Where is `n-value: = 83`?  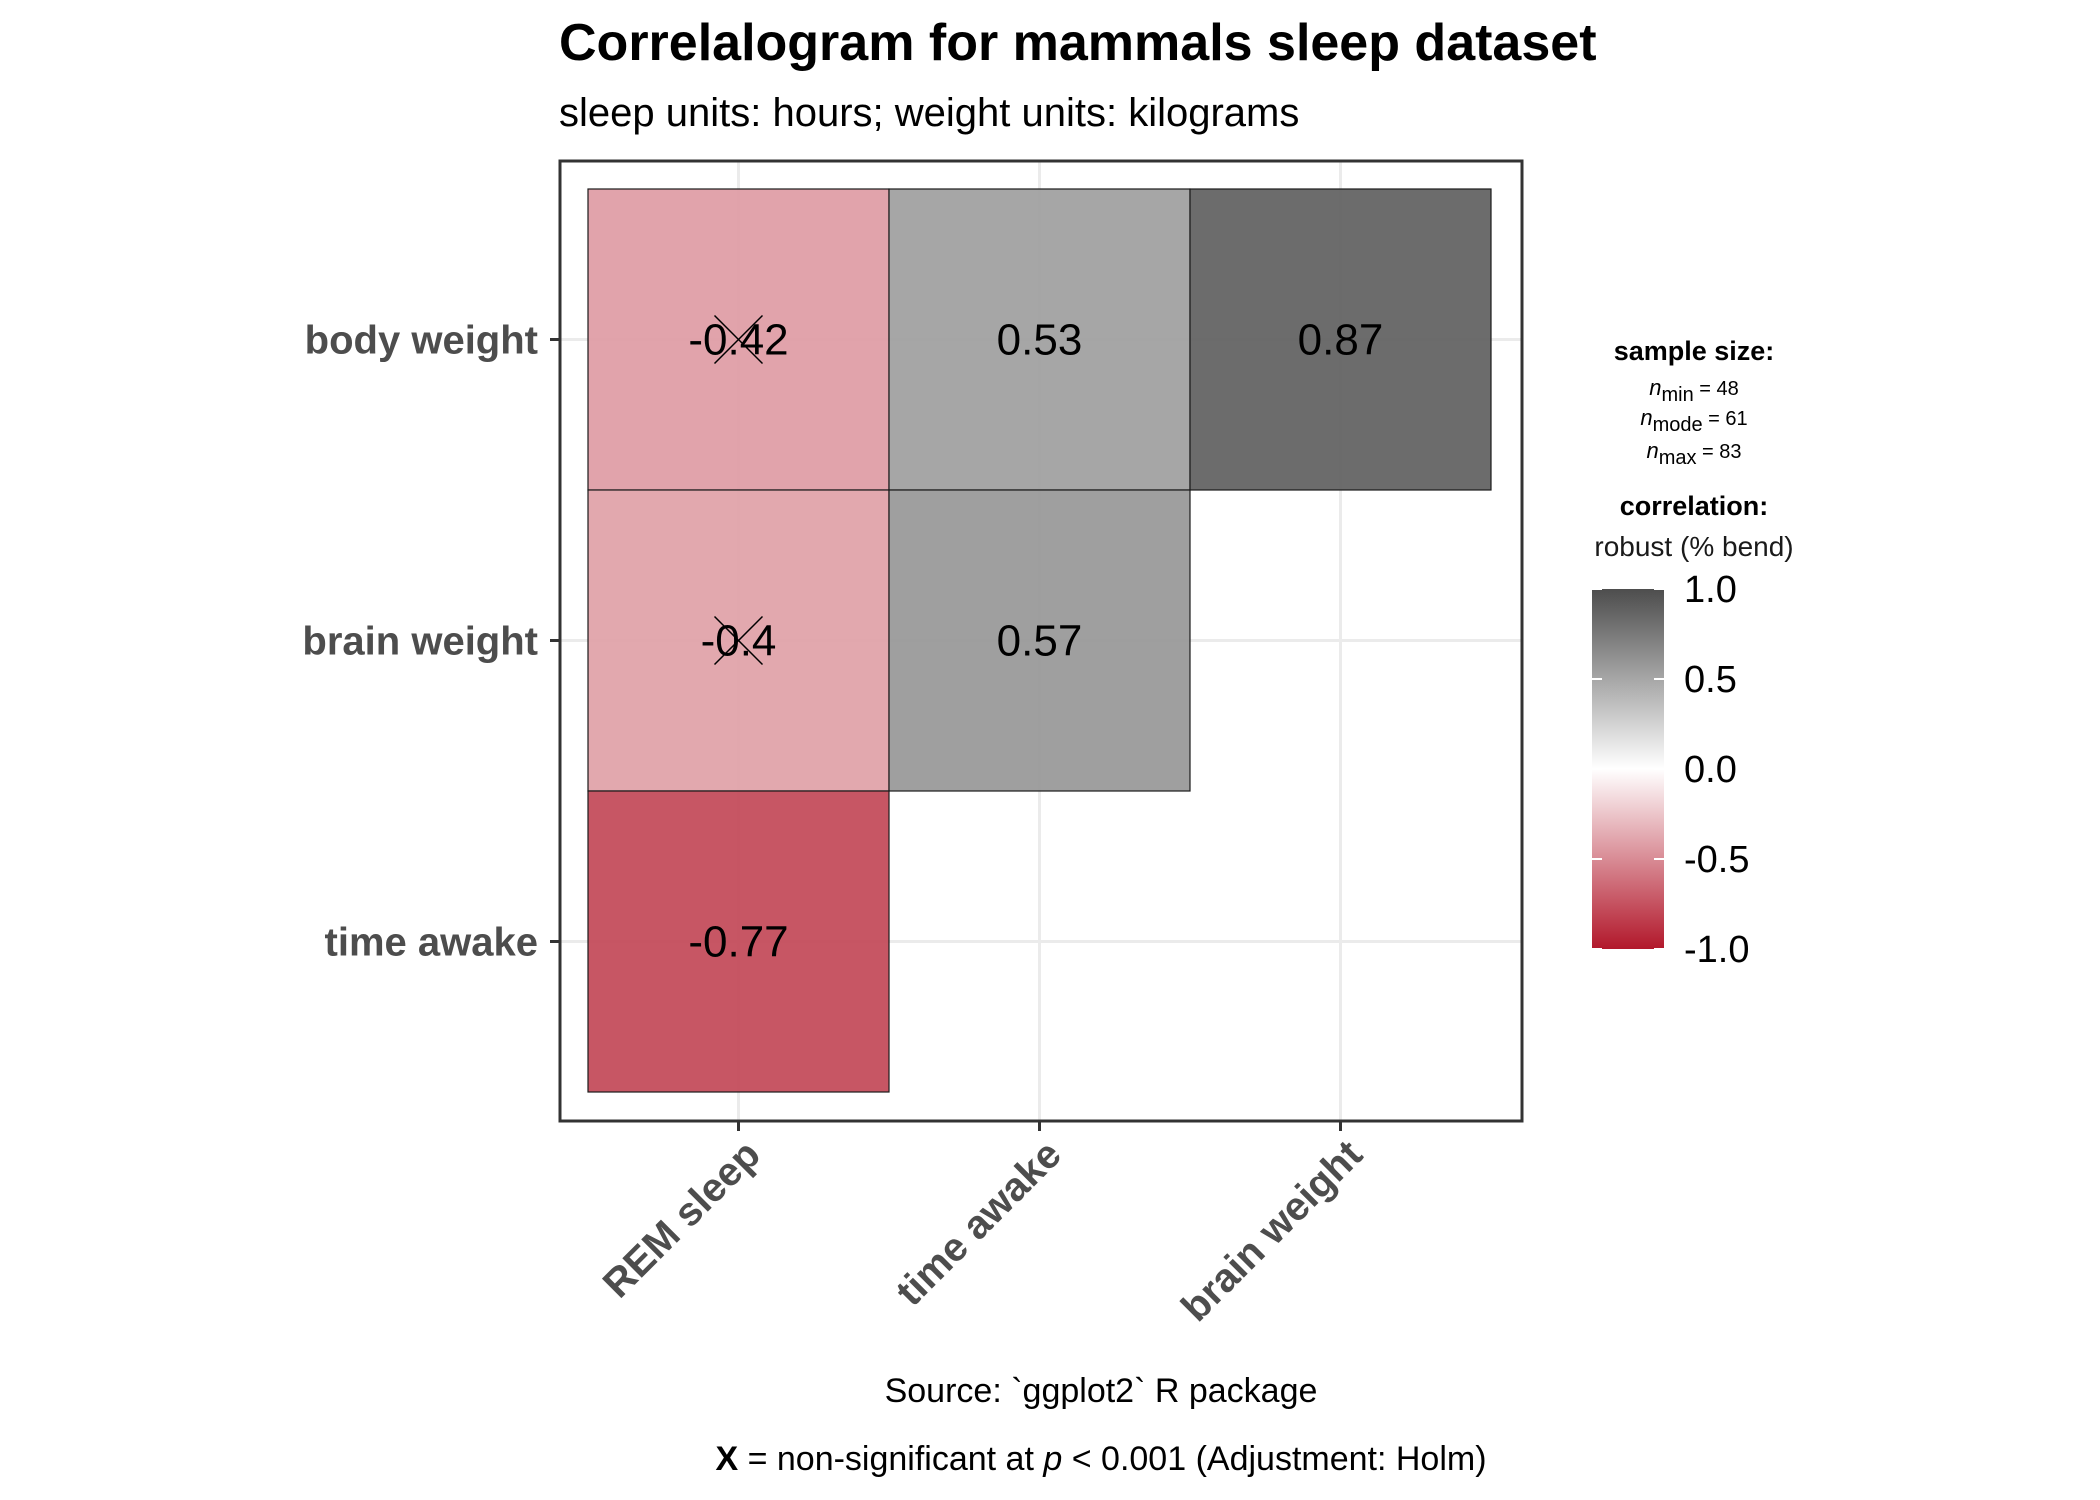
n-value: = 83 is located at coordinates (1719, 452).